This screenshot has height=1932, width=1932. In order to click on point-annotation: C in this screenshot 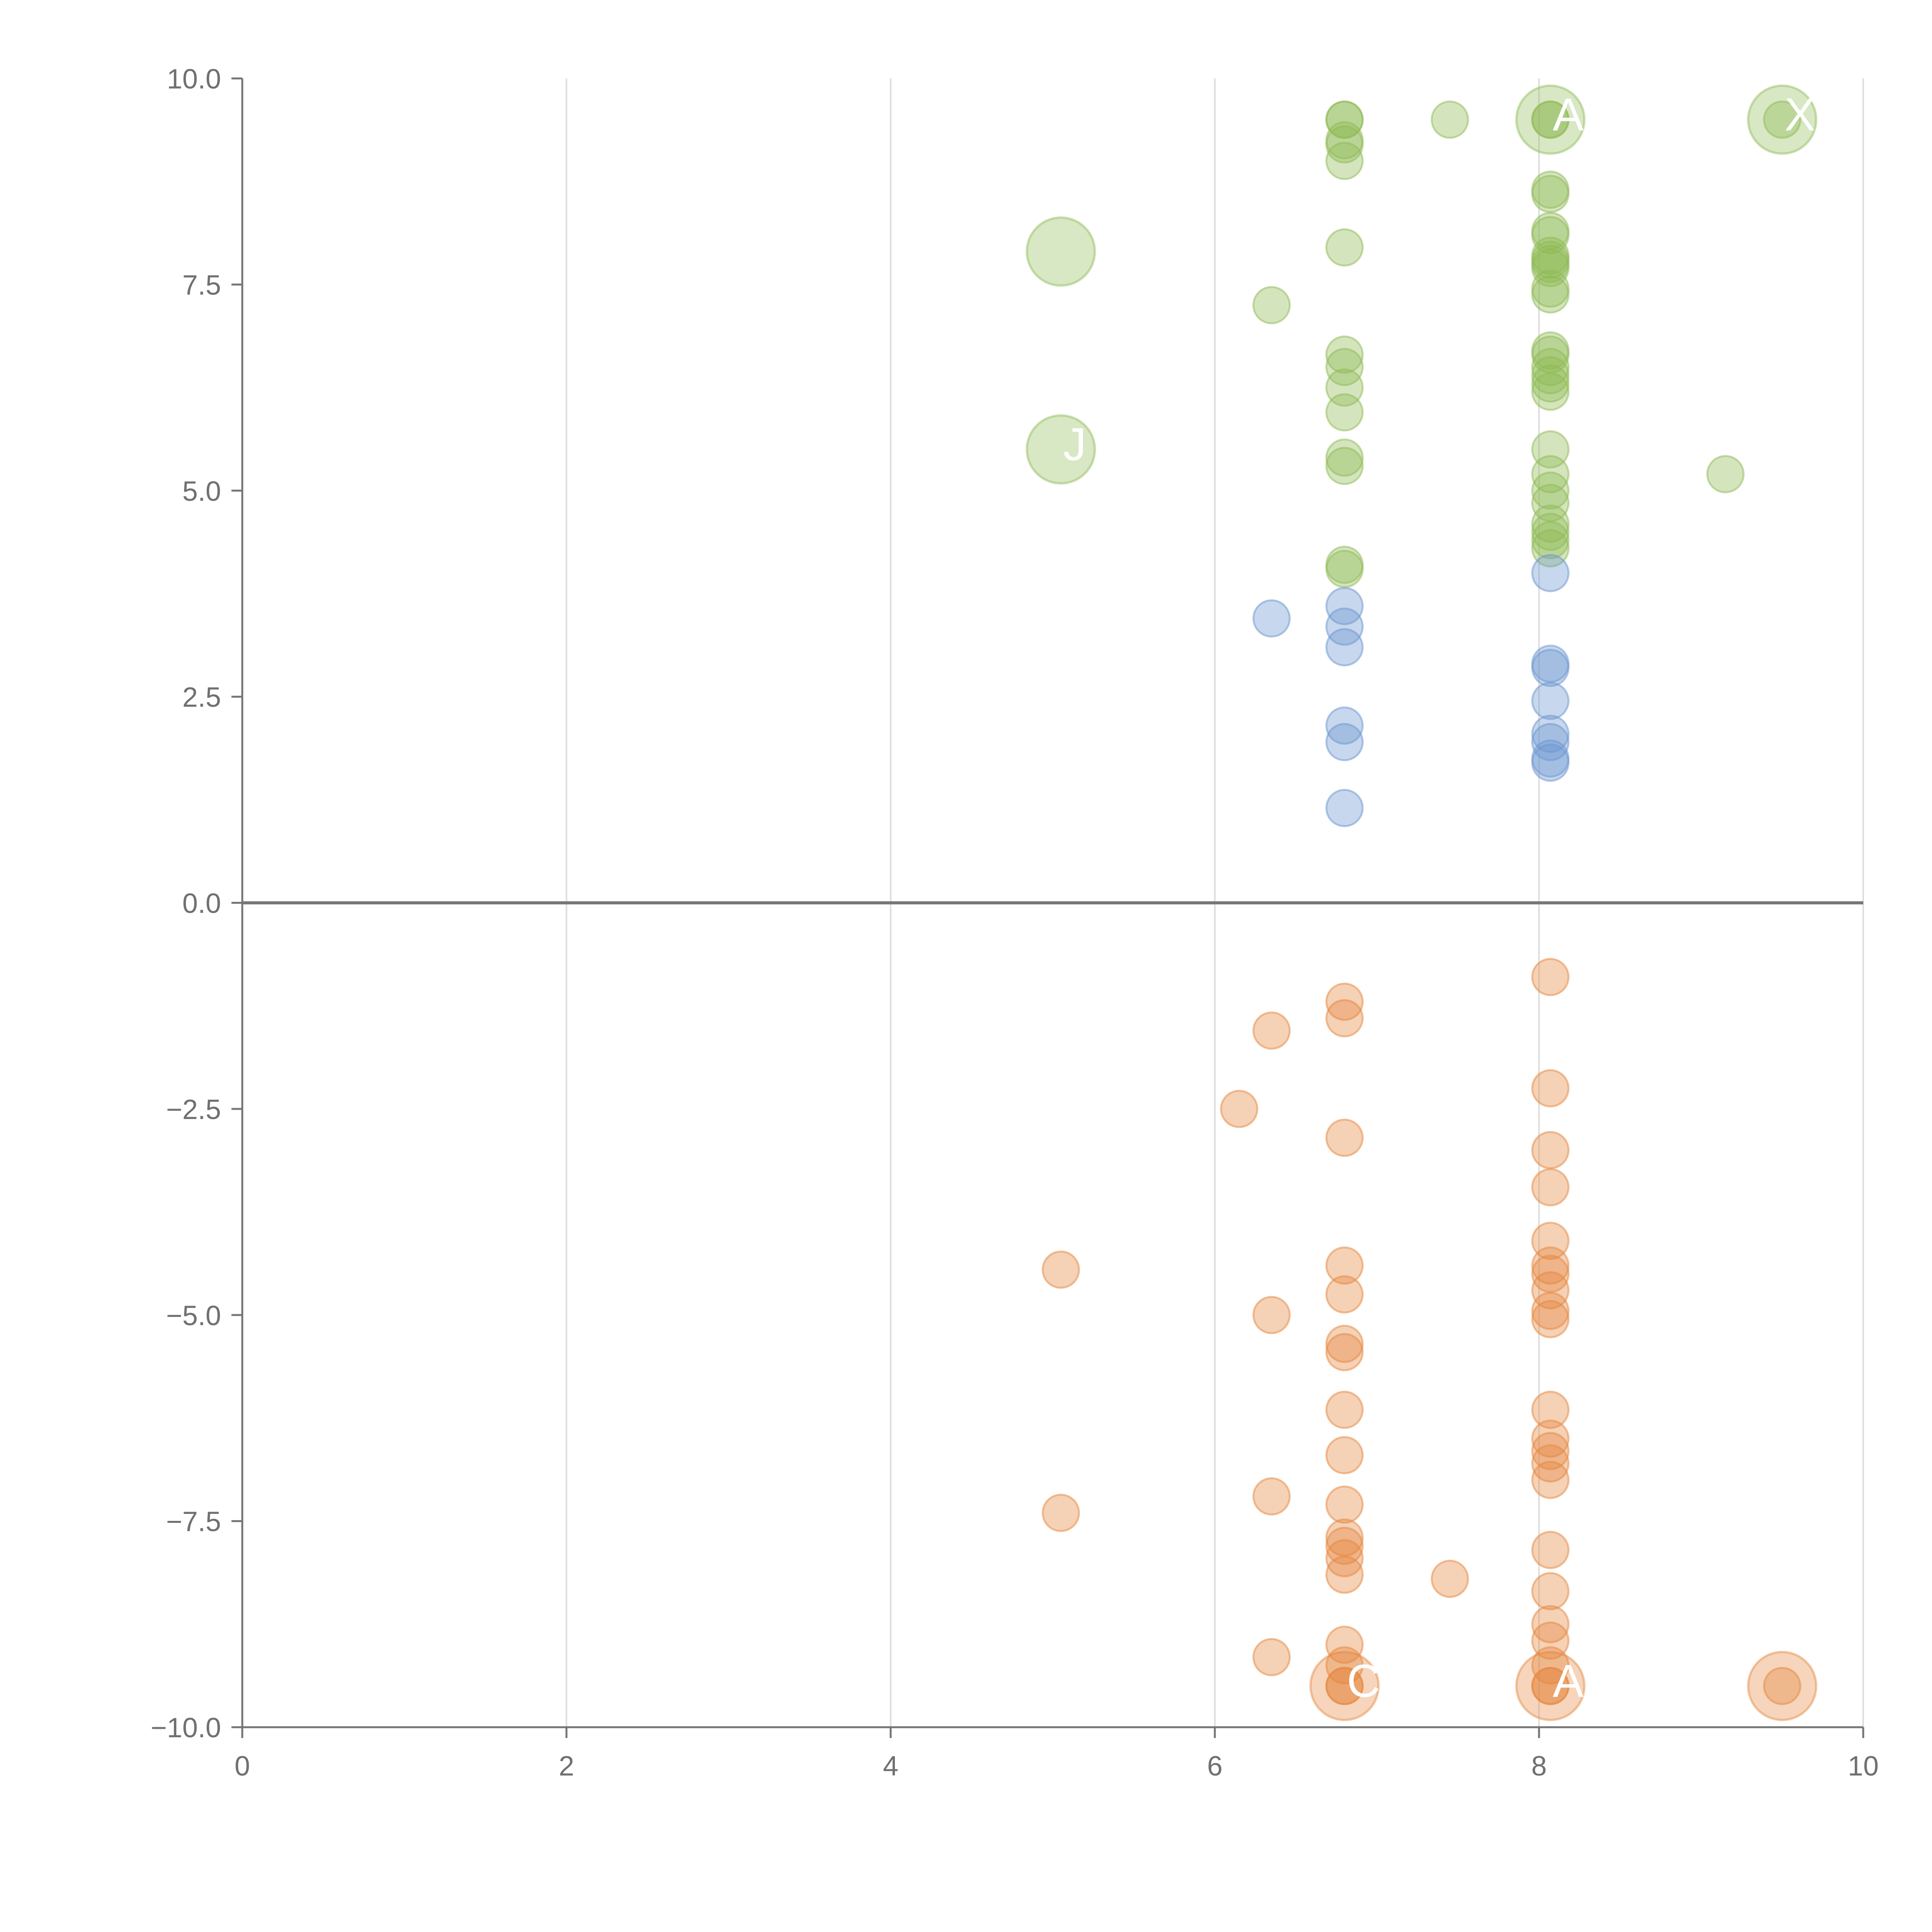, I will do `click(1364, 1681)`.